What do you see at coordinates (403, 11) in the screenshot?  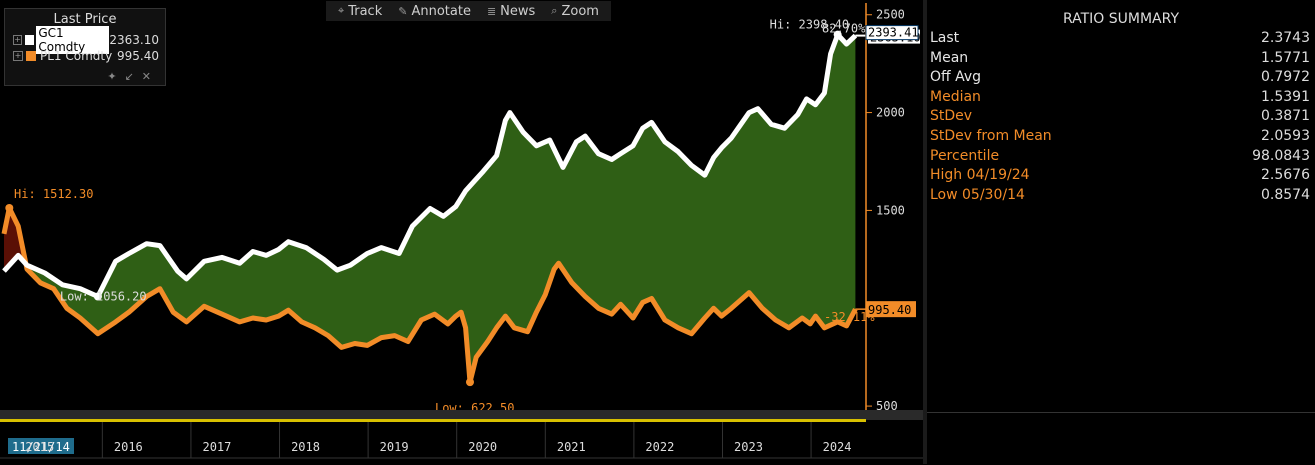 I see `pencil-icon: ✎` at bounding box center [403, 11].